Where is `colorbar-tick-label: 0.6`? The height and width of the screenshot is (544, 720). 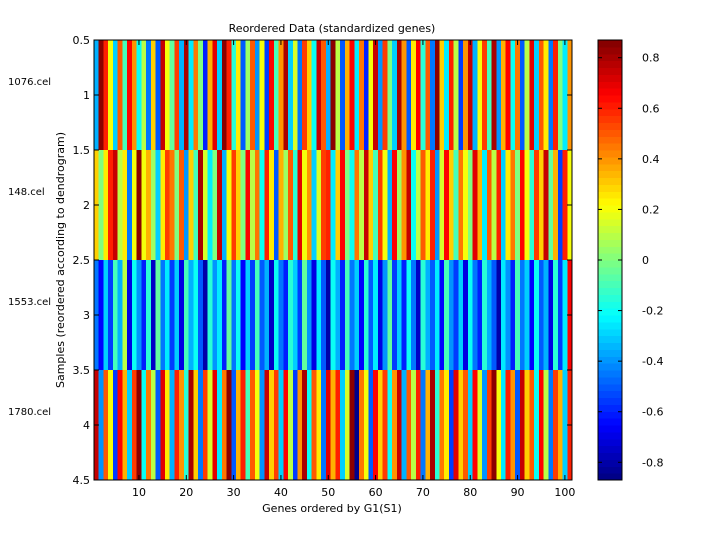 colorbar-tick-label: 0.6 is located at coordinates (651, 108).